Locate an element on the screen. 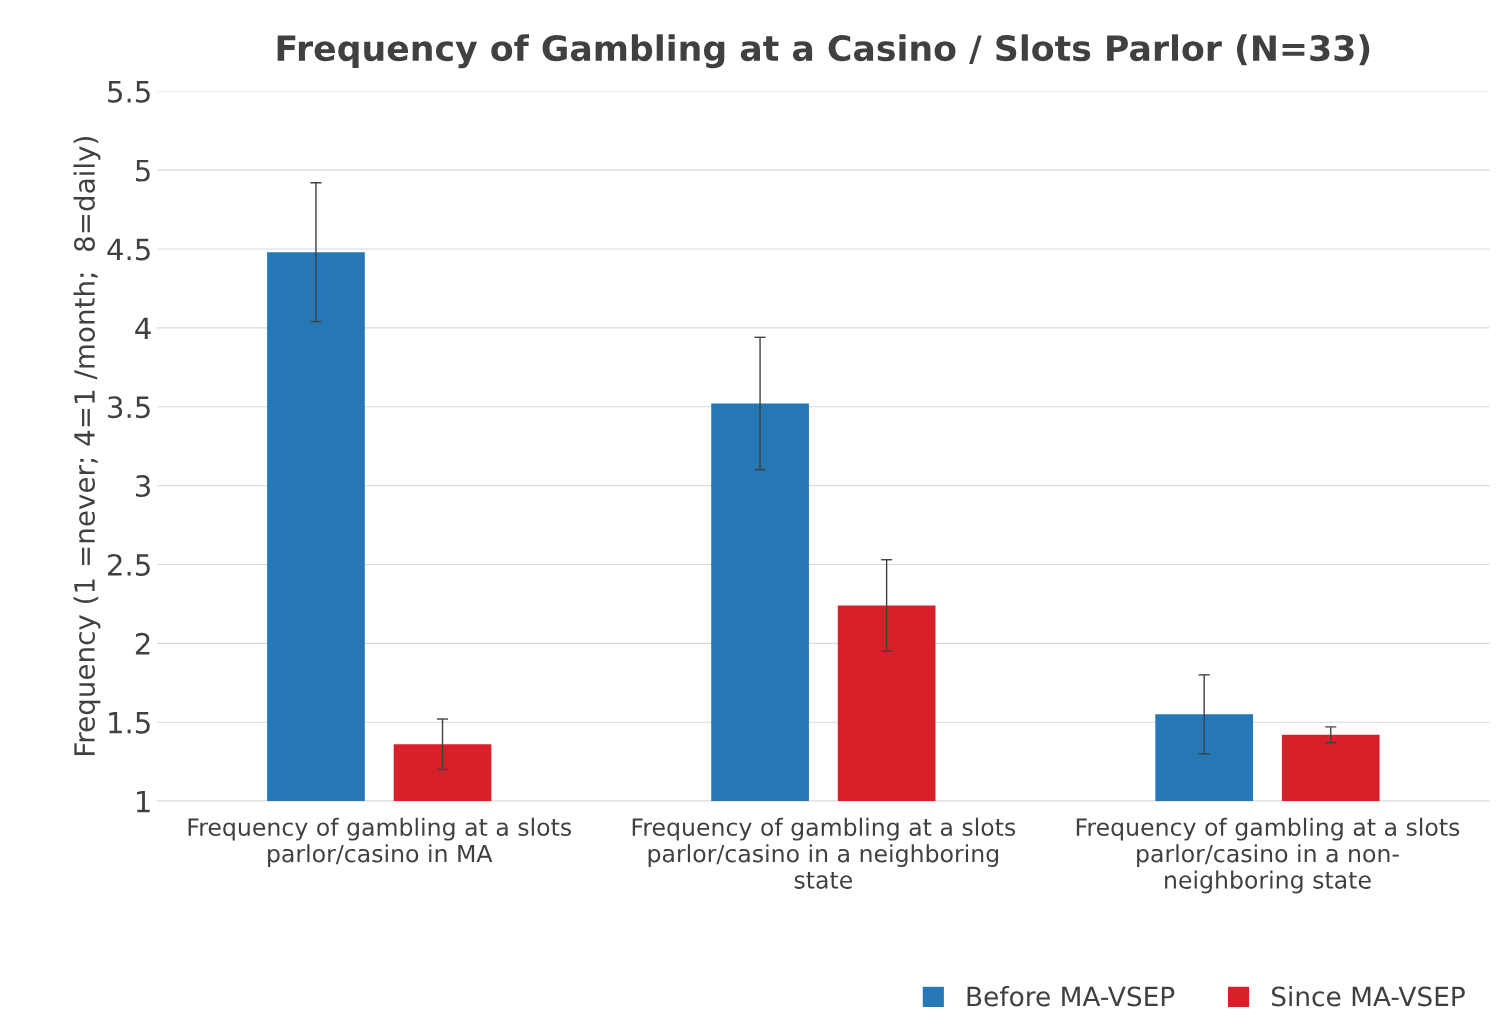 This screenshot has width=1497, height=1014. y-tick-label: 3 is located at coordinates (142, 486).